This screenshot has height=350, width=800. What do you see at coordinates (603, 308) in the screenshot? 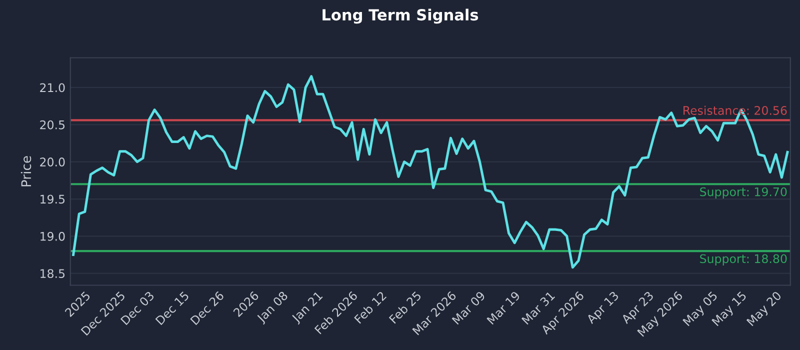
I see `x-tick-label: Apr 13` at bounding box center [603, 308].